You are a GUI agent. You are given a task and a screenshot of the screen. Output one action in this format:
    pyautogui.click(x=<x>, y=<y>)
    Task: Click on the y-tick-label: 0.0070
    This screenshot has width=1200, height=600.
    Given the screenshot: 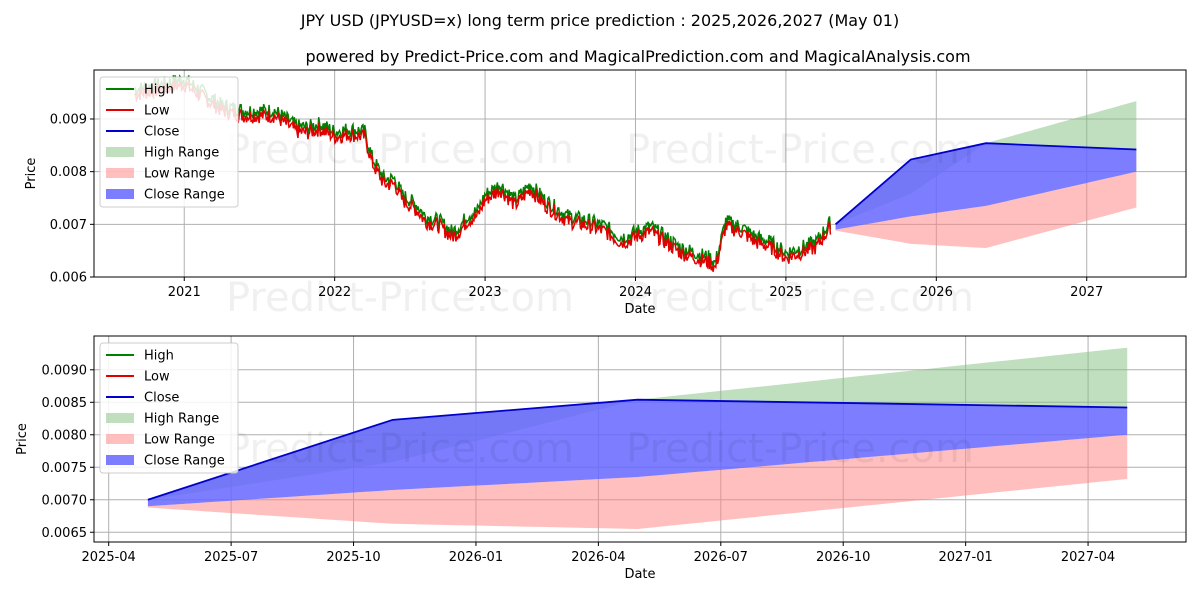 What is the action you would take?
    pyautogui.click(x=65, y=500)
    